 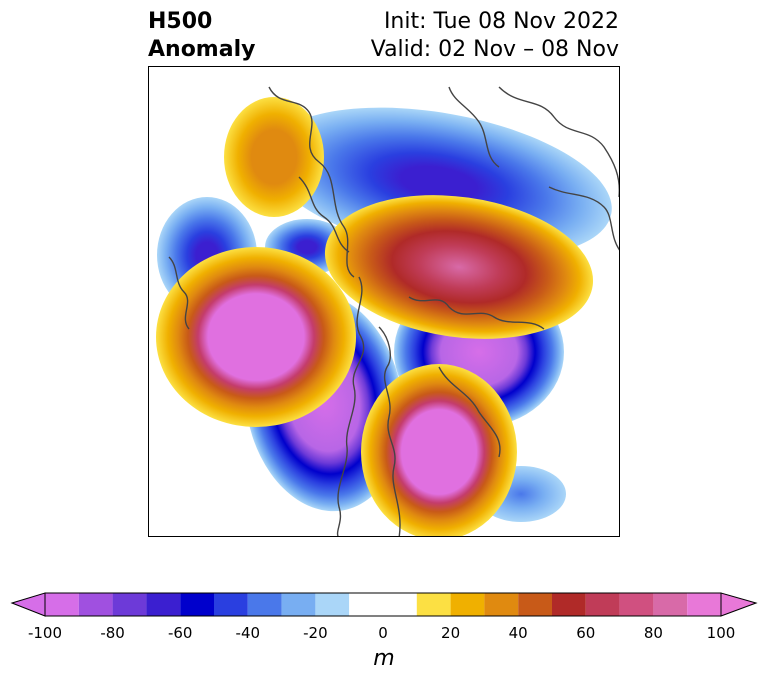 I want to click on init-date: Init: Tue 08 Nov 2022, so click(x=501, y=21).